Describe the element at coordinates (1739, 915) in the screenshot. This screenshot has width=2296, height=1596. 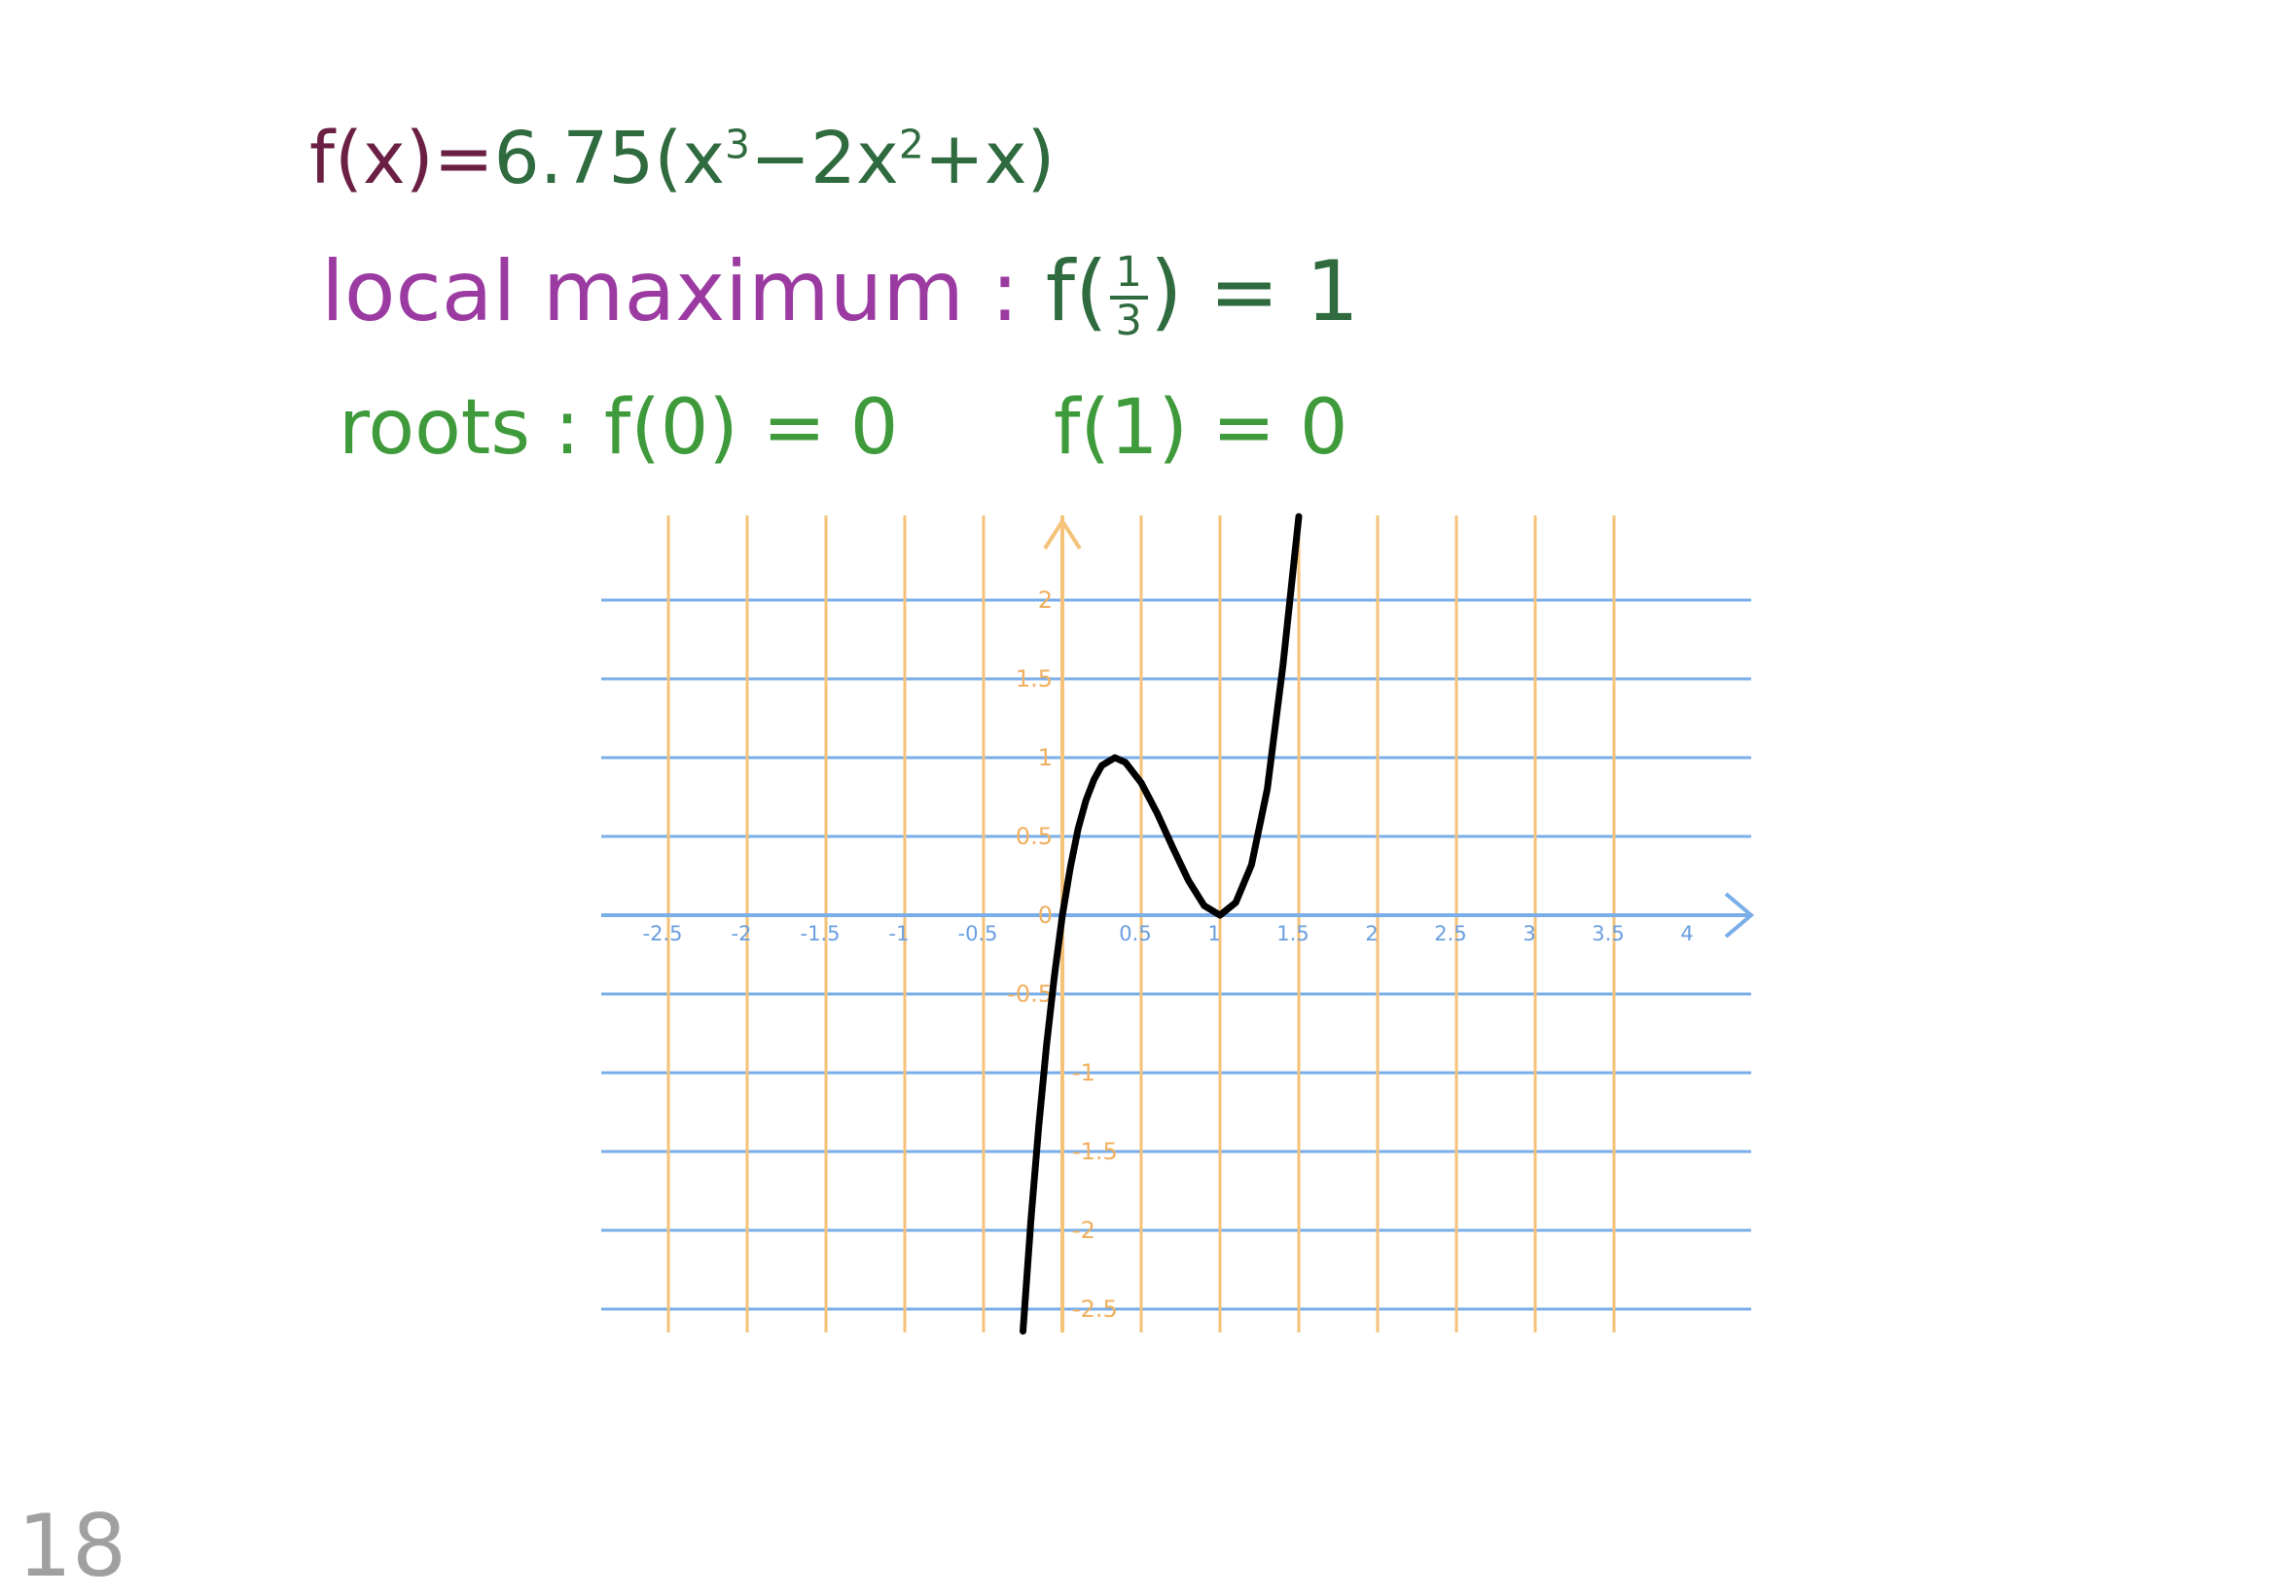
I see `x-axis-arrow` at that location.